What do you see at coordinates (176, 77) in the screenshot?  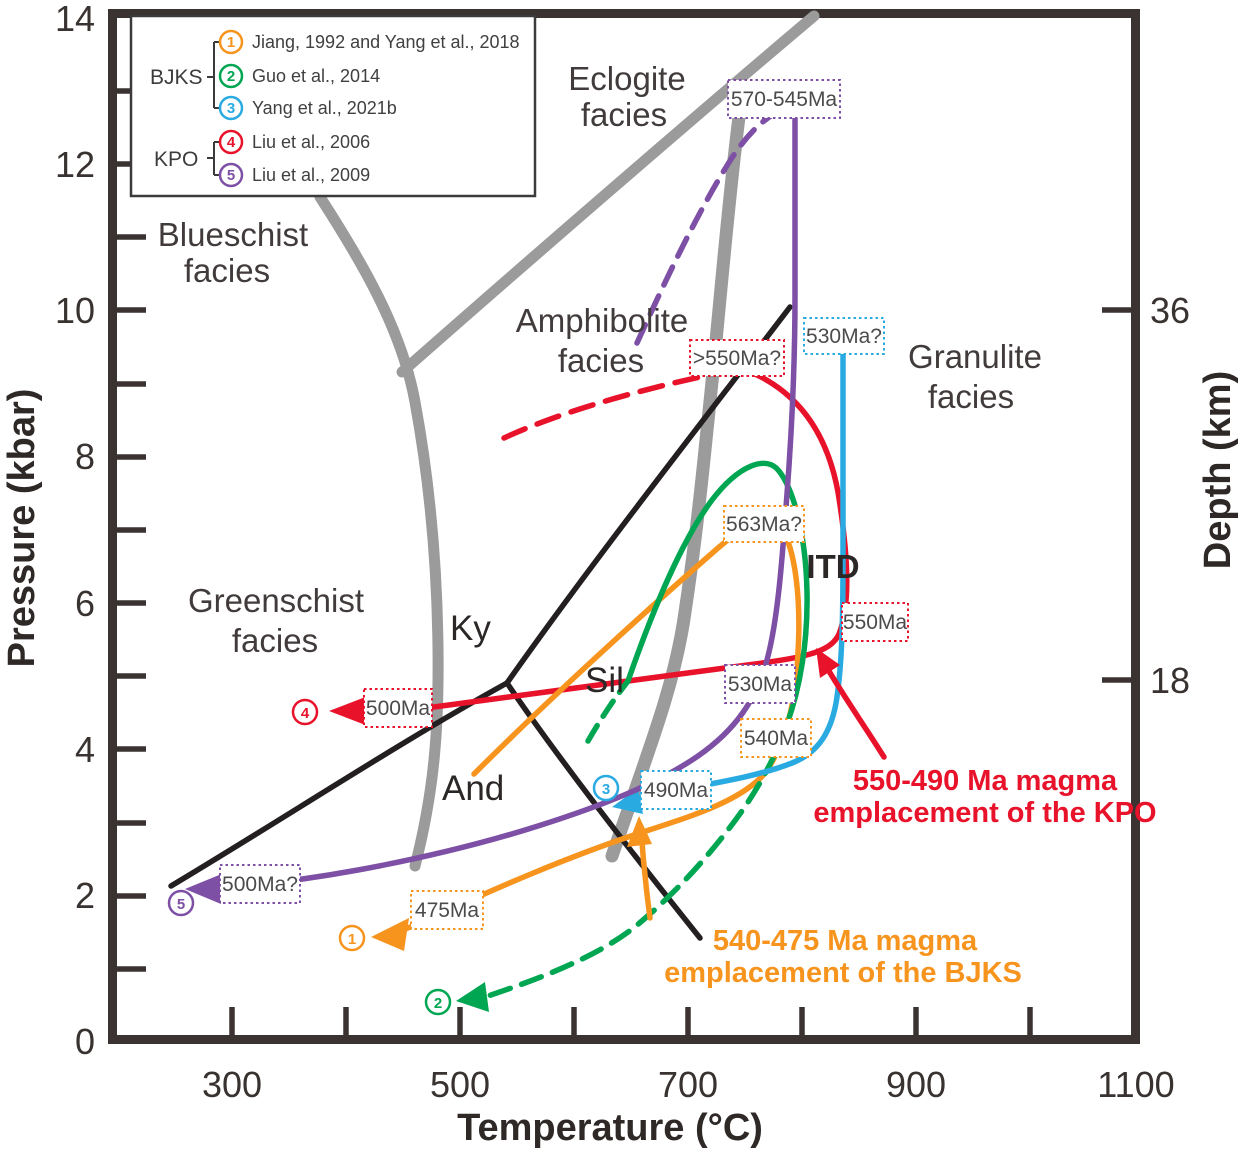 I see `legend-group-bjks: BJKS` at bounding box center [176, 77].